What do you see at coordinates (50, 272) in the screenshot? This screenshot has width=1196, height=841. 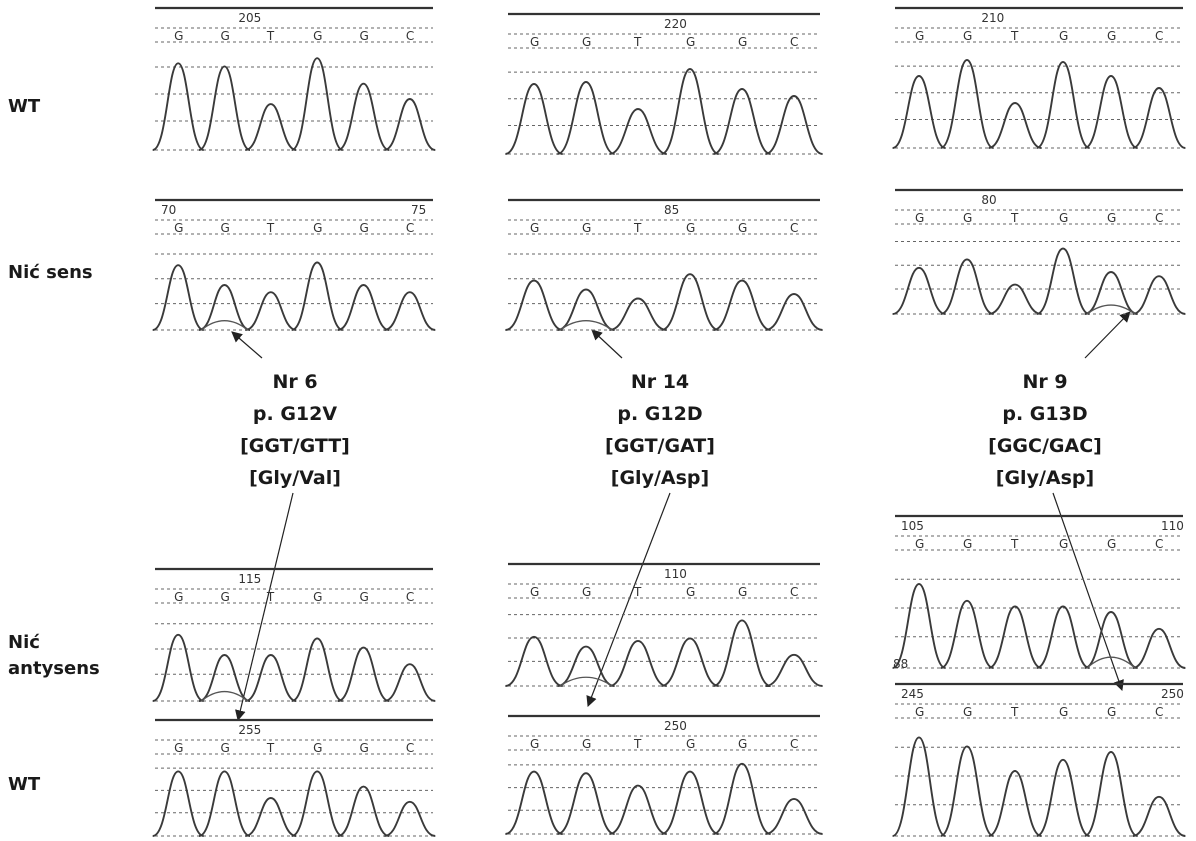 I see `row-label-sens: Nić sens` at bounding box center [50, 272].